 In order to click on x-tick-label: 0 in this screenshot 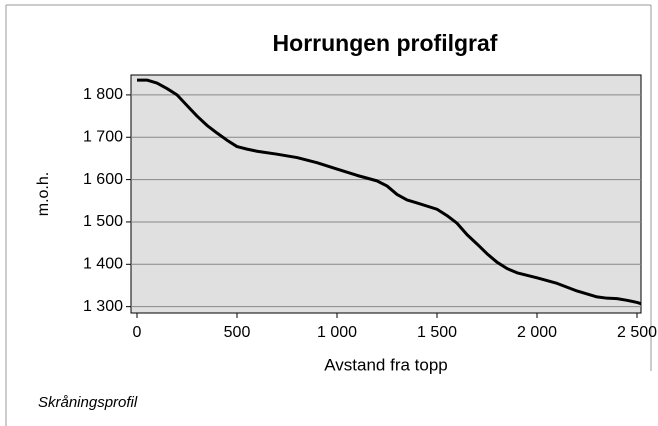, I will do `click(137, 332)`.